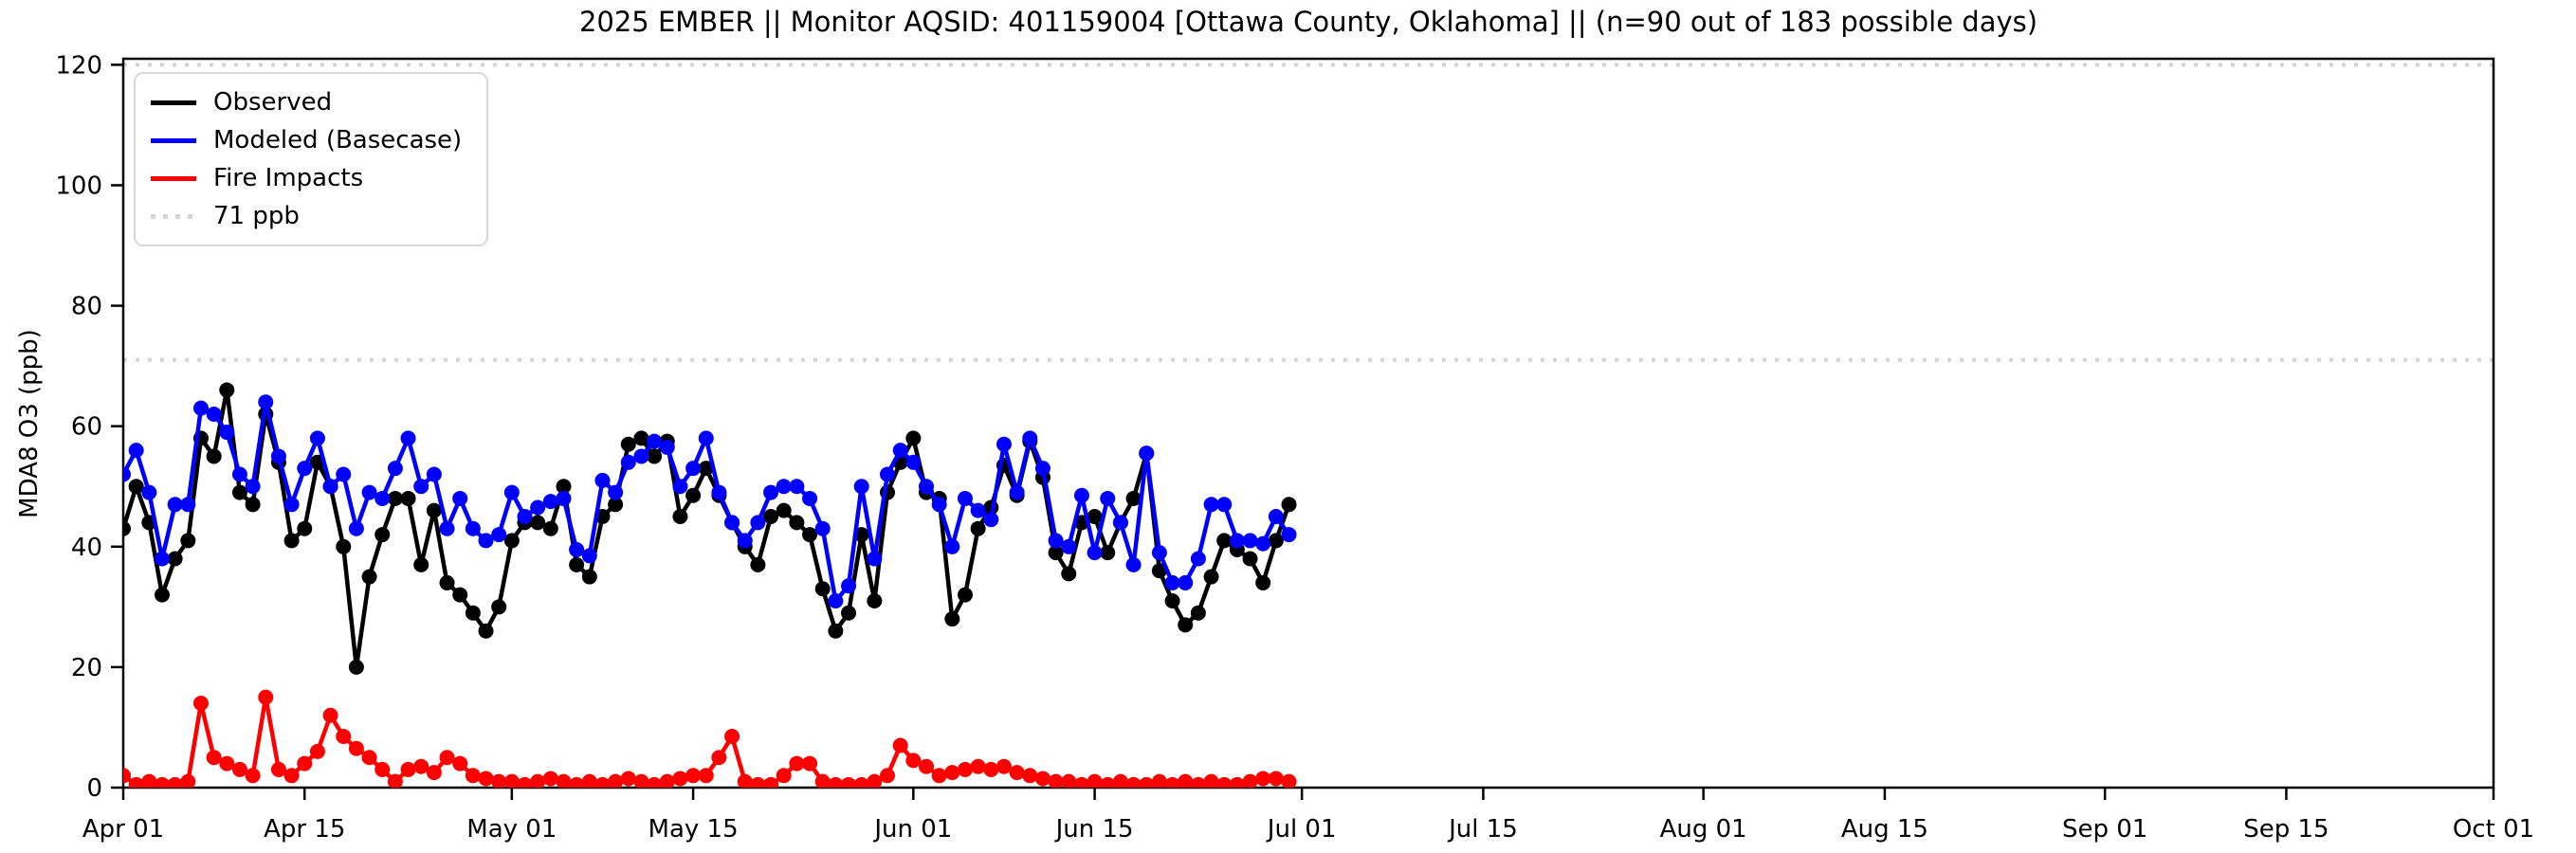  I want to click on svg-text: Aug 15, so click(1884, 829).